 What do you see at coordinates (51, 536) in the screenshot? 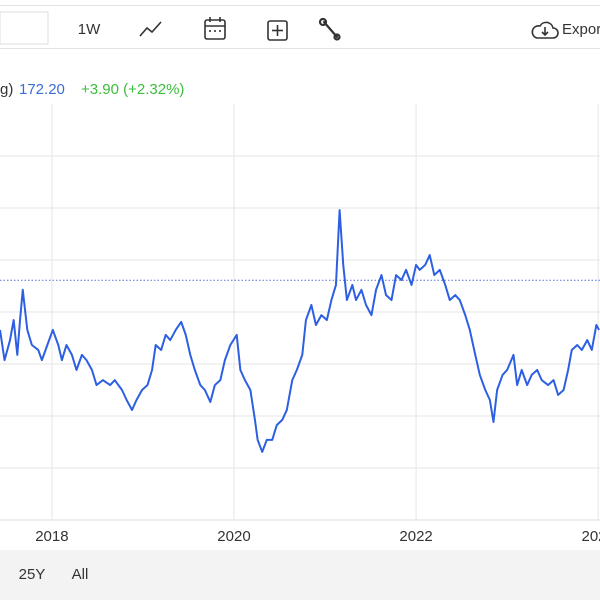
I see `x-tick-label: 2018` at bounding box center [51, 536].